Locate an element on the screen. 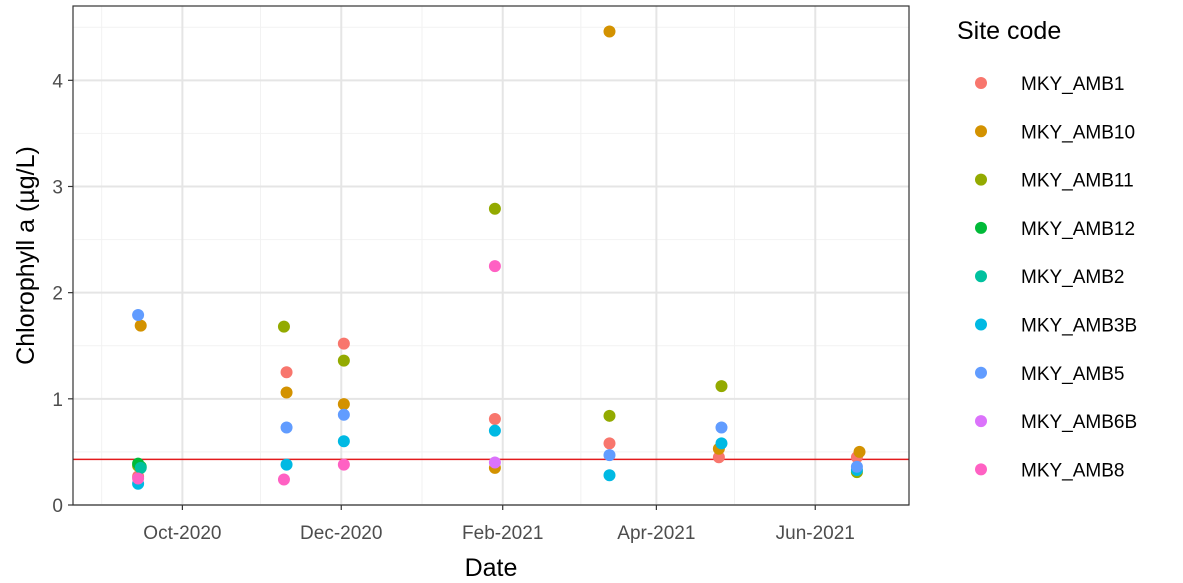 This screenshot has height=583, width=1183. y-tick-label: 3 is located at coordinates (57, 187).